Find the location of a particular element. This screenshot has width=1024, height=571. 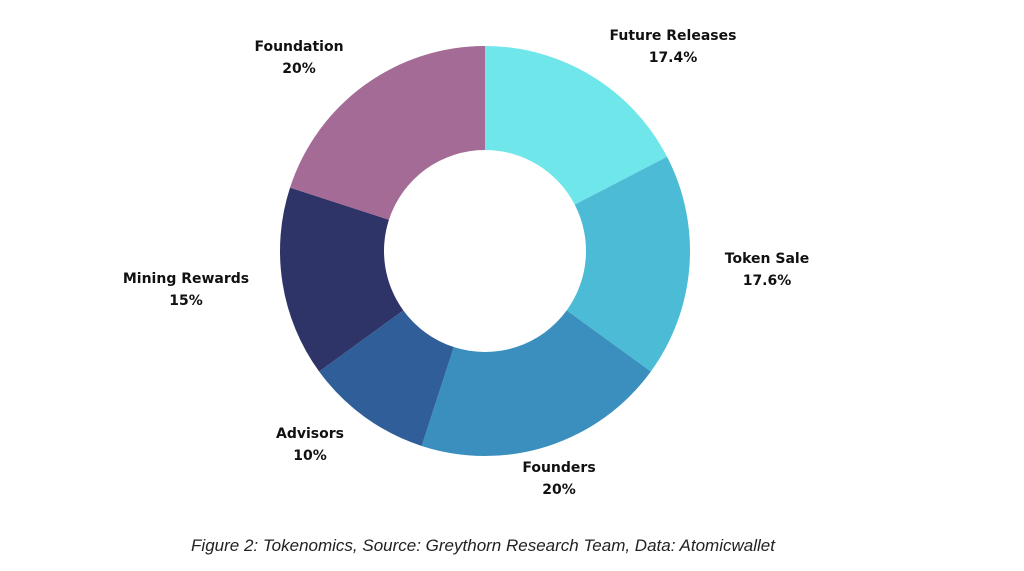

slice-foundation is located at coordinates (387, 133).